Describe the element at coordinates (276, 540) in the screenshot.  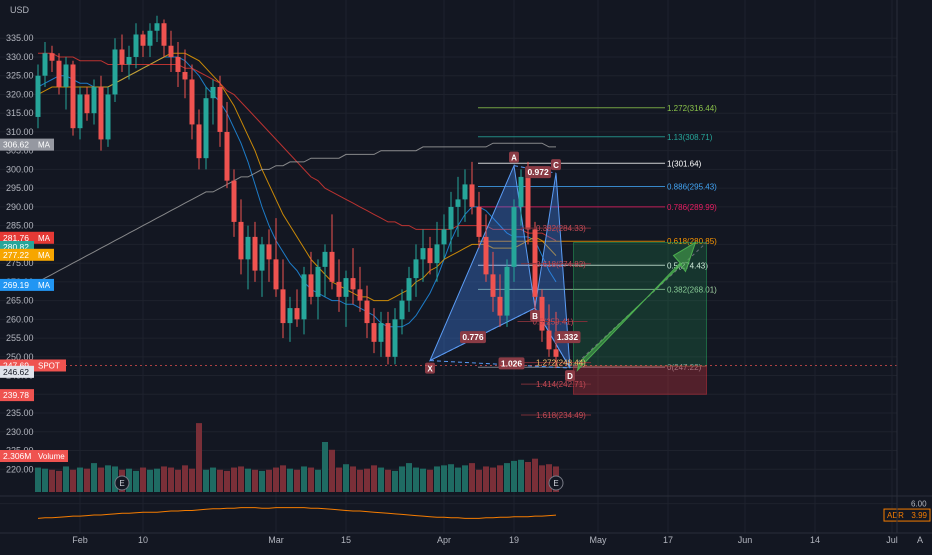
I see `time-tick-label: Mar` at that location.